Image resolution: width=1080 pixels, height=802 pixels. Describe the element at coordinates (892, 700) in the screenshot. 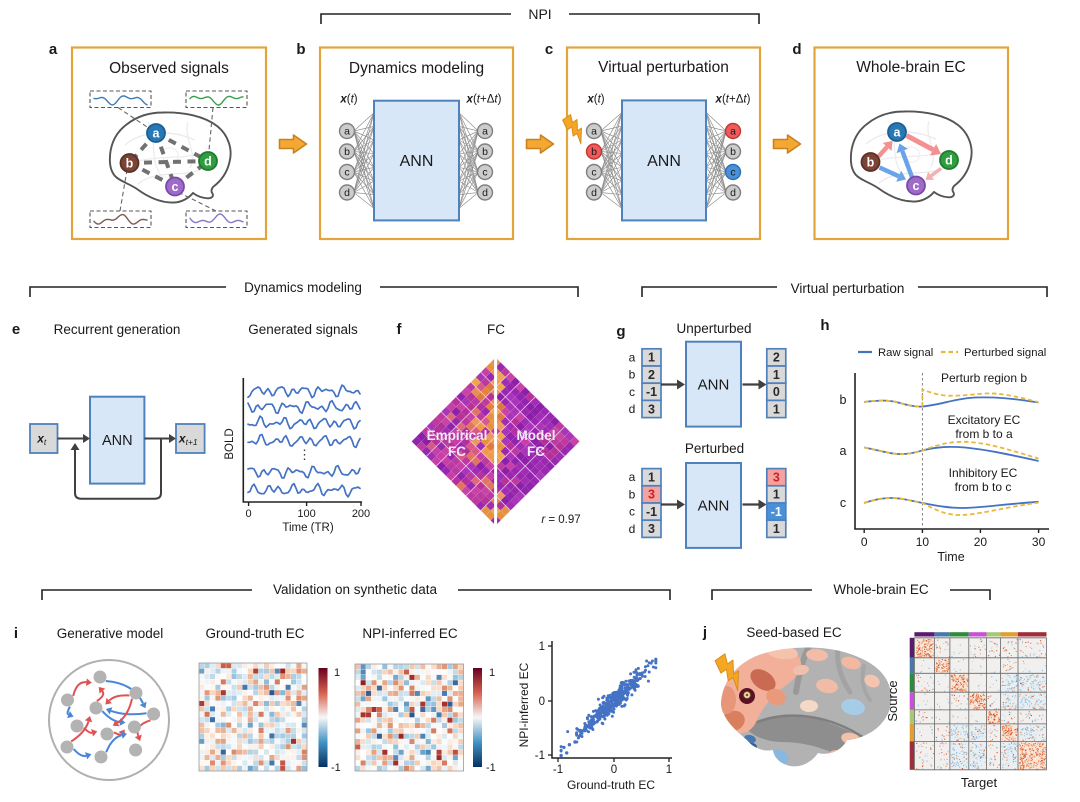

I see `svg-text: Source` at that location.